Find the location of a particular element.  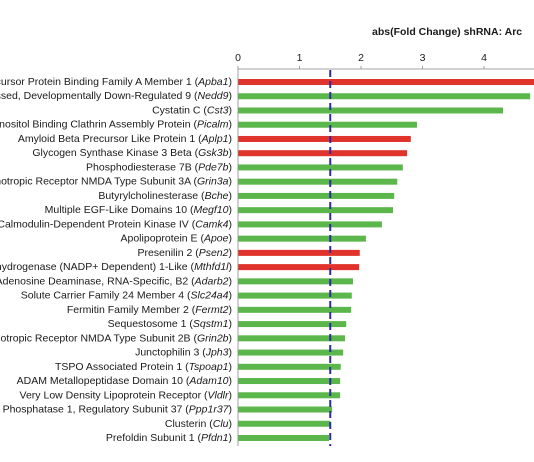

y-tick-label: Sequestosome 1 (Sqstm1) is located at coordinates (170, 324).